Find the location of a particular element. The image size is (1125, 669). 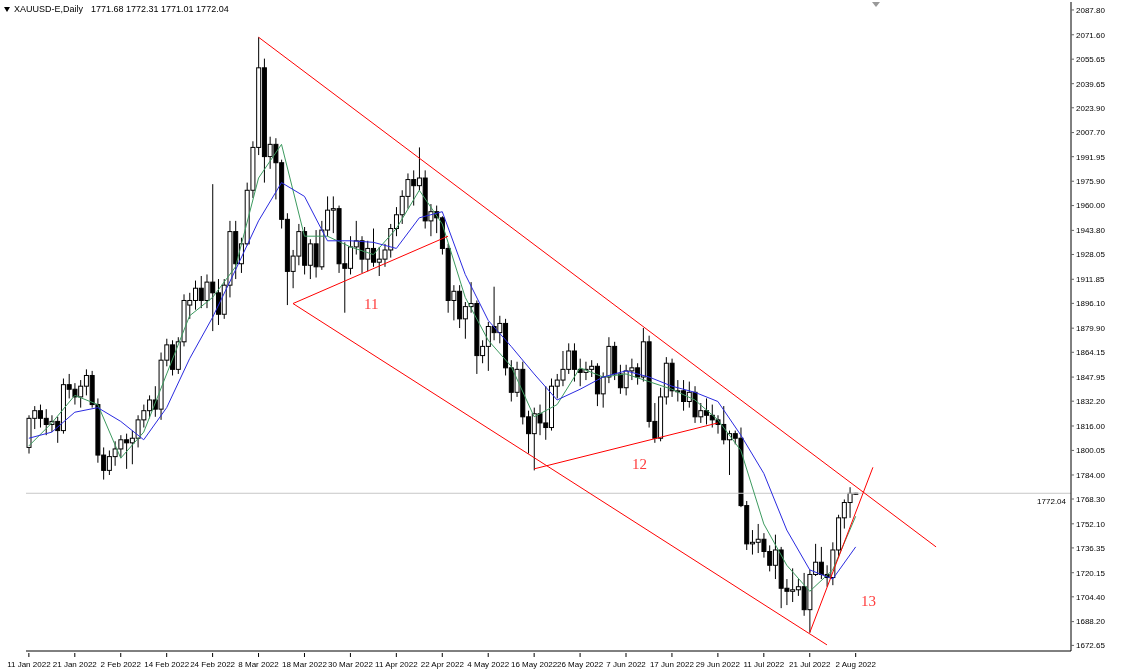

chart-subtitle: 1771.68 1772.31 1771.01 1772.04 is located at coordinates (160, 9).